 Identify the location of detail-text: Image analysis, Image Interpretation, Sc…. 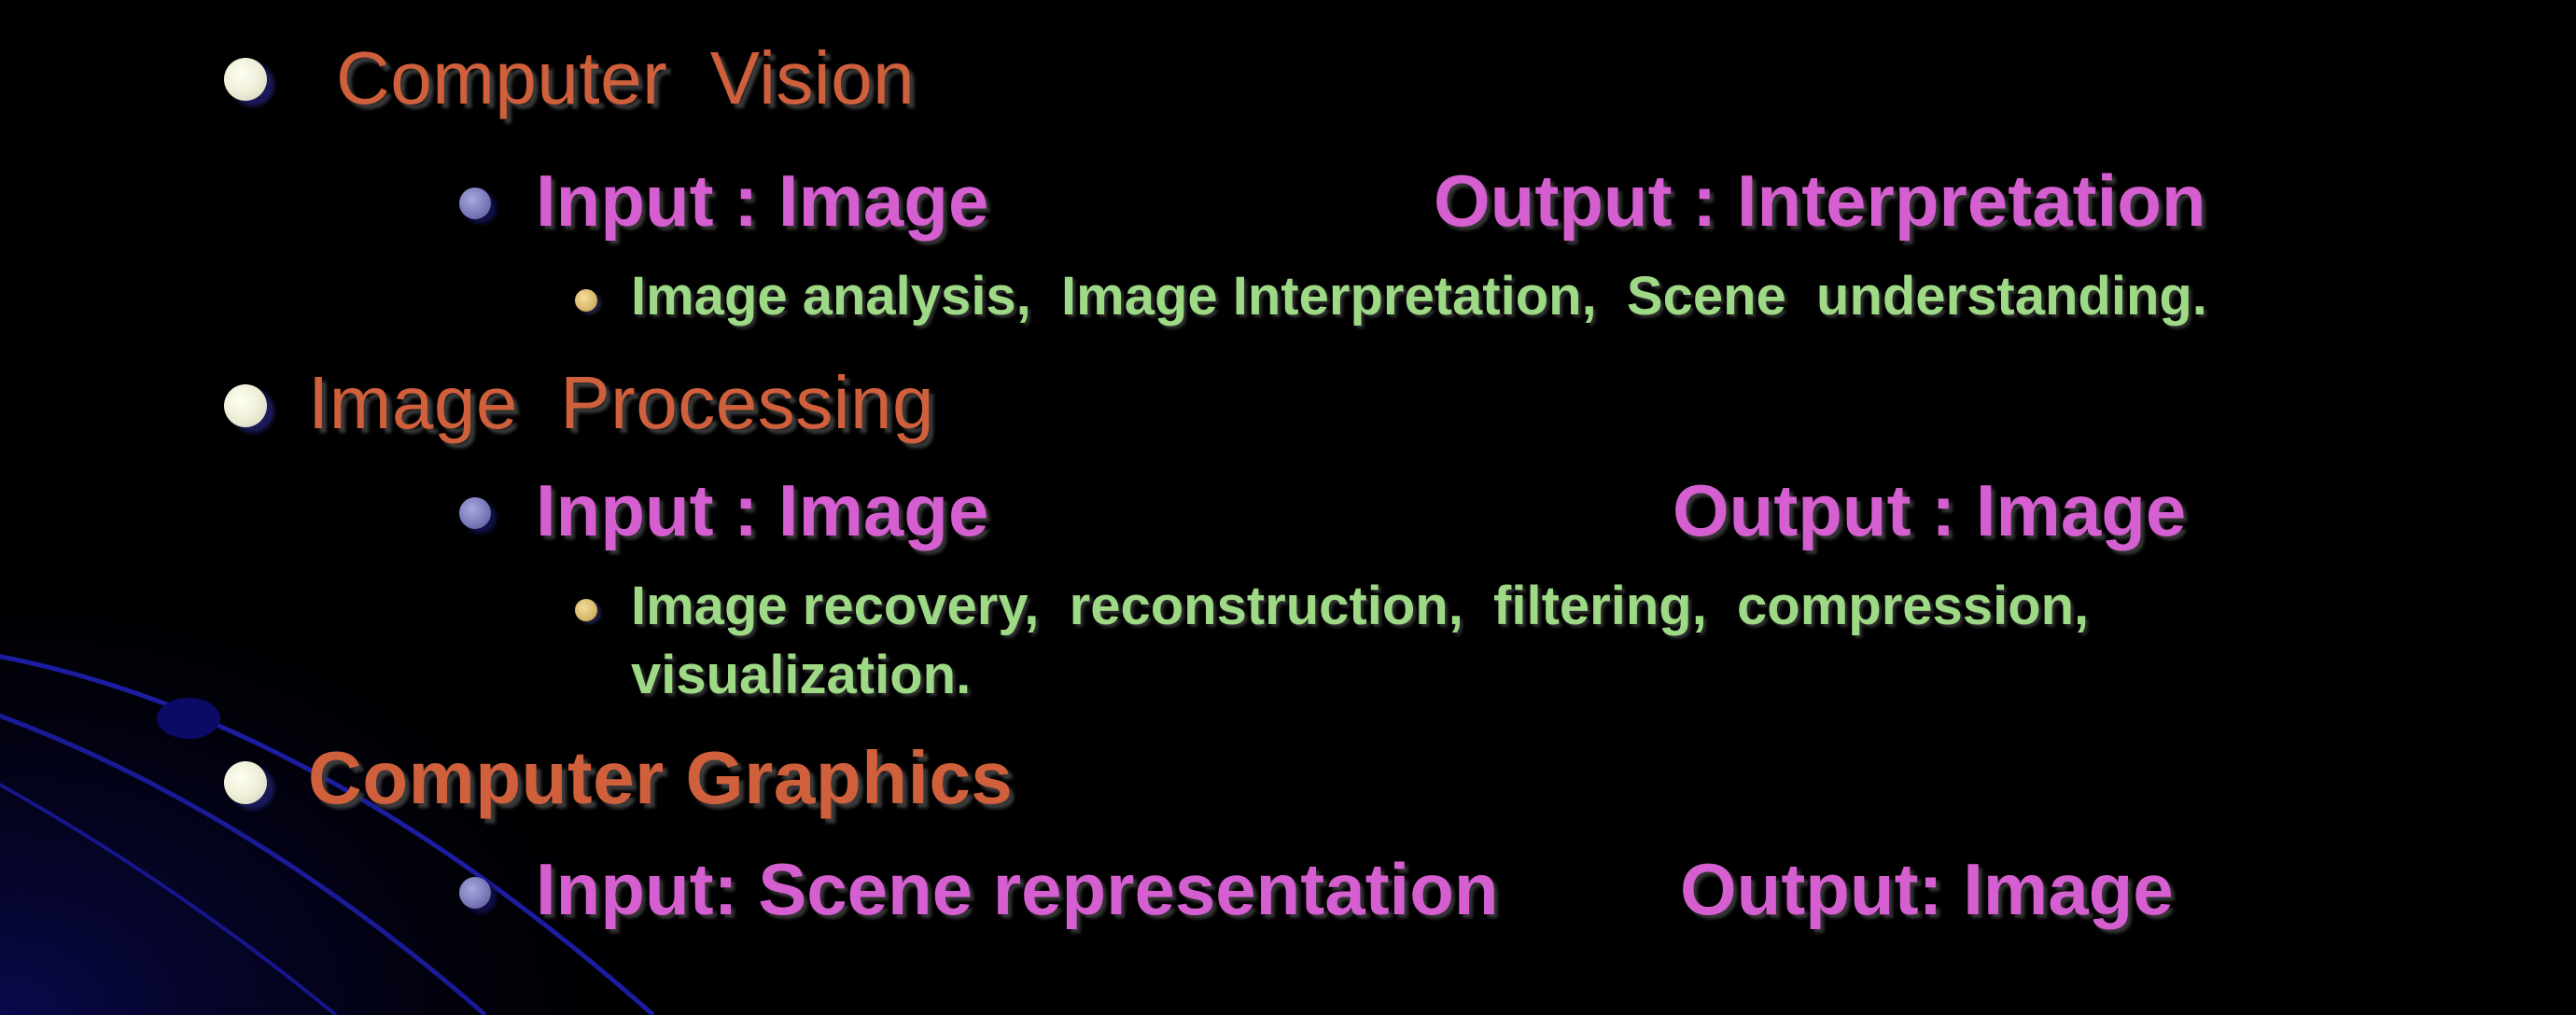
(1419, 296).